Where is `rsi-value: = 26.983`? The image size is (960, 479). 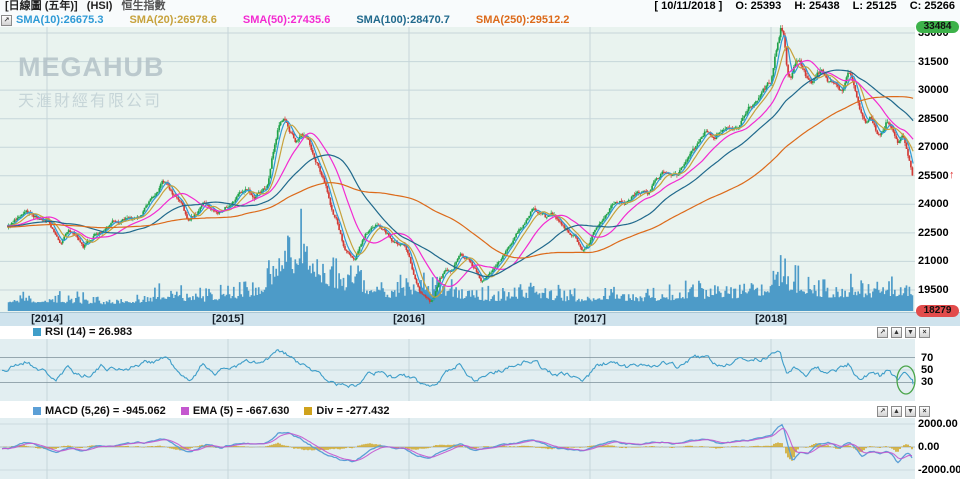 rsi-value: = 26.983 is located at coordinates (111, 332).